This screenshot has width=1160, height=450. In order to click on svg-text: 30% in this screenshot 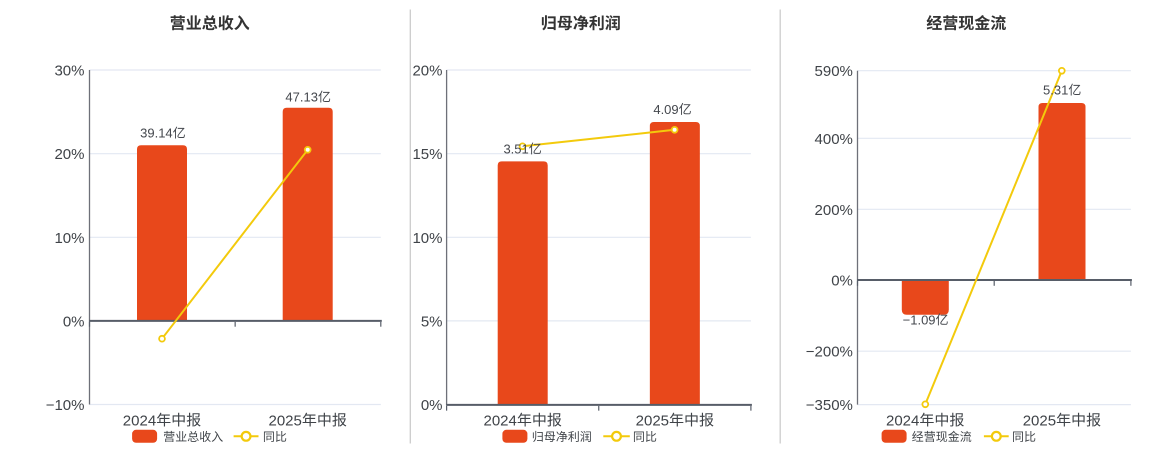, I will do `click(69, 71)`.